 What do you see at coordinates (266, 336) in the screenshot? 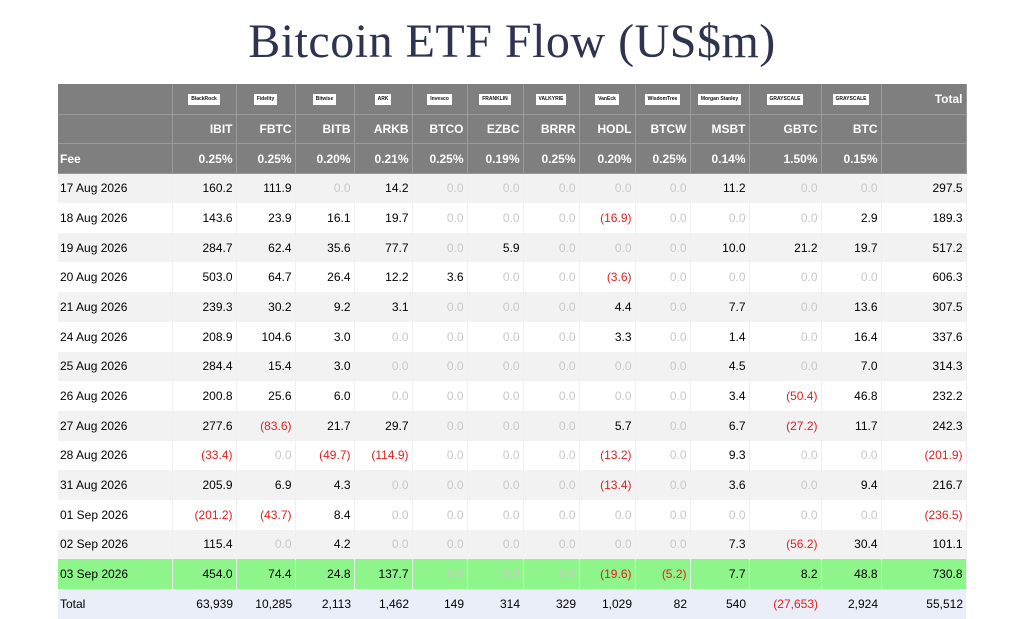
I see `flow-value-fbtc: 104.6` at bounding box center [266, 336].